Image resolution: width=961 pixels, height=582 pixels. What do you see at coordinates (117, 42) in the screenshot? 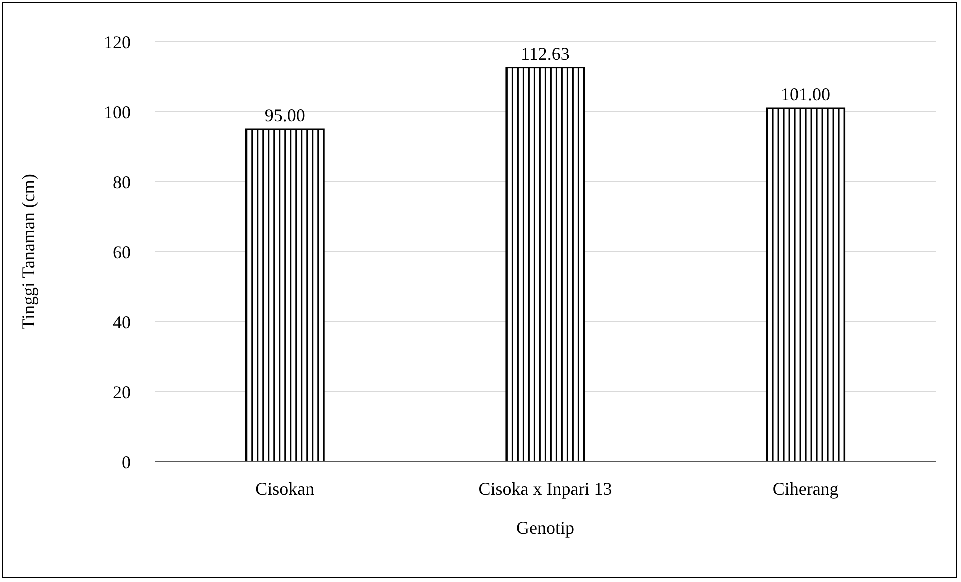
I see `y-tick-label: 120` at bounding box center [117, 42].